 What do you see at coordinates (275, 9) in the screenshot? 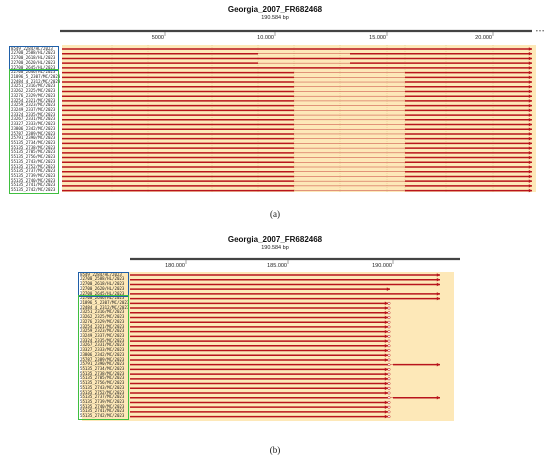
I see `panel-a-title: Georgia_2007_FR682468` at bounding box center [275, 9].